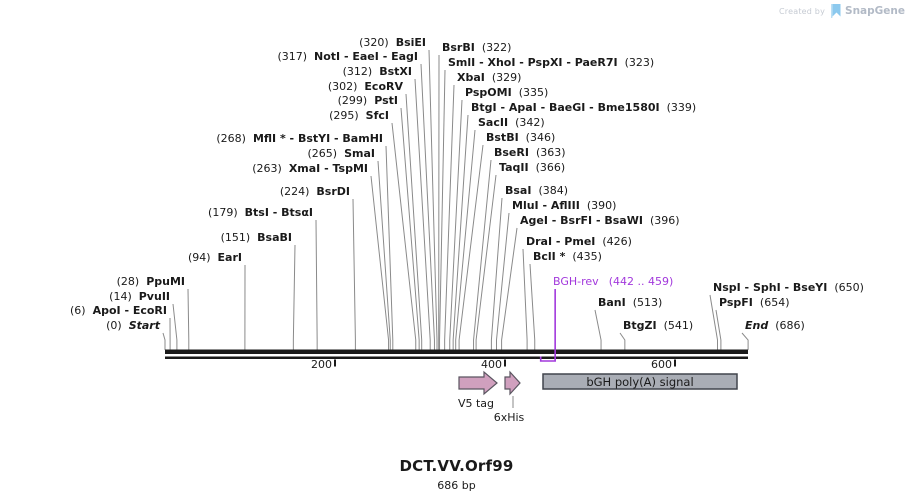 The height and width of the screenshot is (501, 913). Describe the element at coordinates (576, 281) in the screenshot. I see `primer-name: BGH-rev` at that location.